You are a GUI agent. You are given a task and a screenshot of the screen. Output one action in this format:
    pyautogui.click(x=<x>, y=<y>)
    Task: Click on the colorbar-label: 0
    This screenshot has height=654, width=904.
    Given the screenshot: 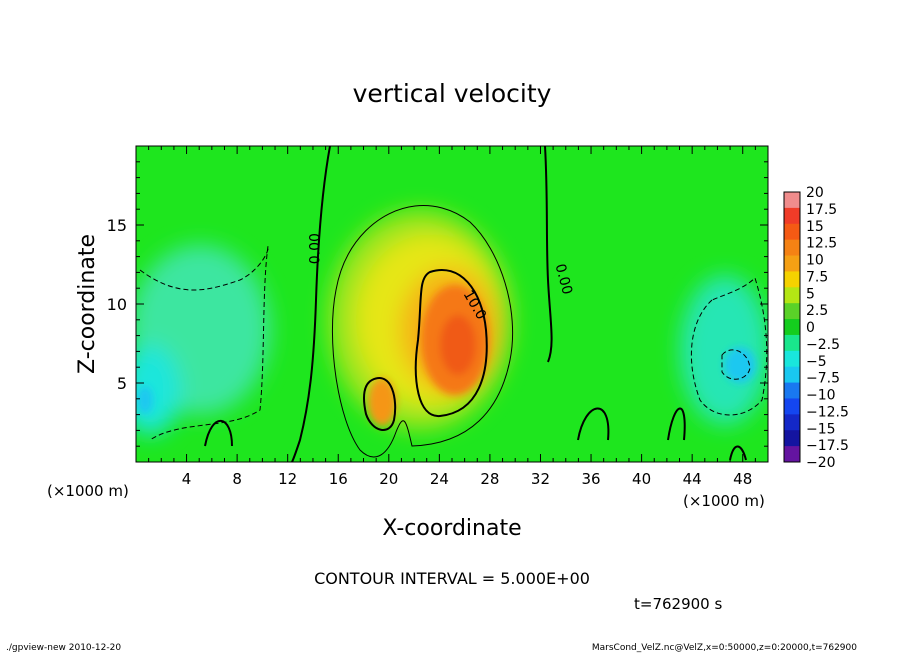 What is the action you would take?
    pyautogui.click(x=810, y=328)
    